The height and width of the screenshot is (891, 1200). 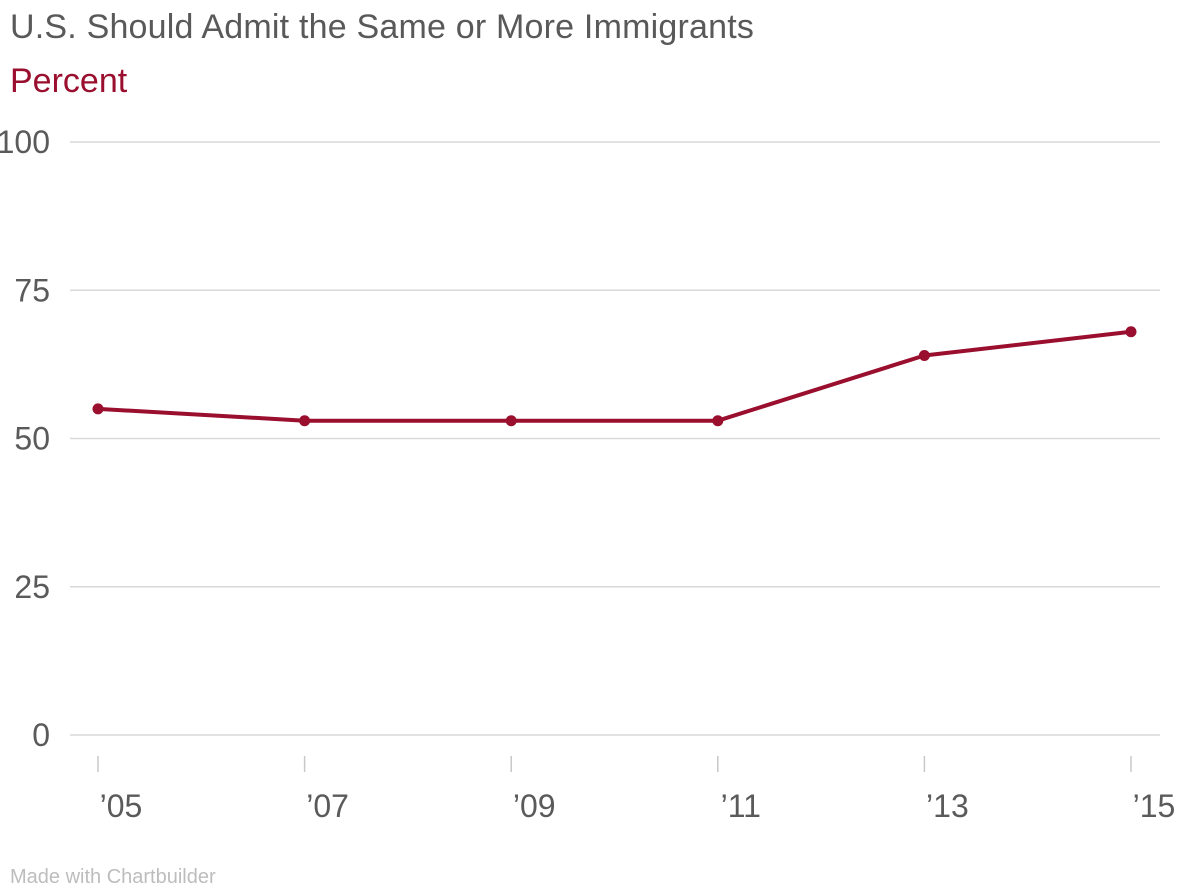 I want to click on y-tick-label-25: 25, so click(x=32, y=587).